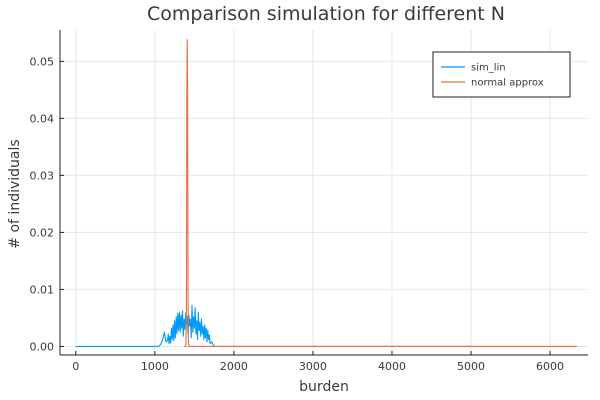 Image resolution: width=600 pixels, height=400 pixels. I want to click on x-tick-label: 5000, so click(471, 366).